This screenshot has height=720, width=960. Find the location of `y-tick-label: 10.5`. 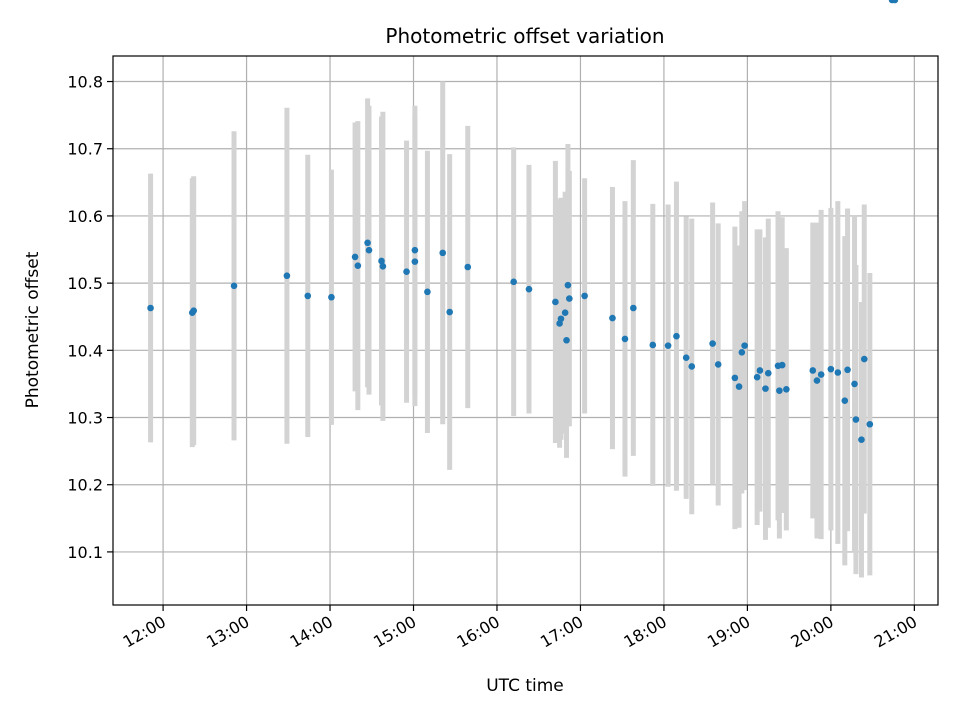

y-tick-label: 10.5 is located at coordinates (85, 283).